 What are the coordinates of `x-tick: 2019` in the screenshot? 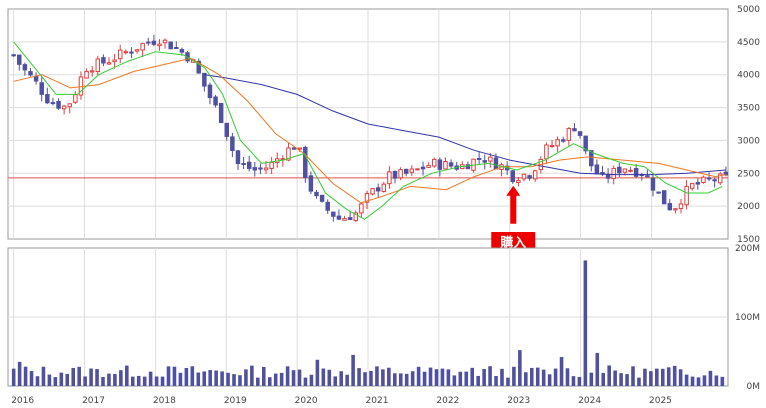 It's located at (235, 401).